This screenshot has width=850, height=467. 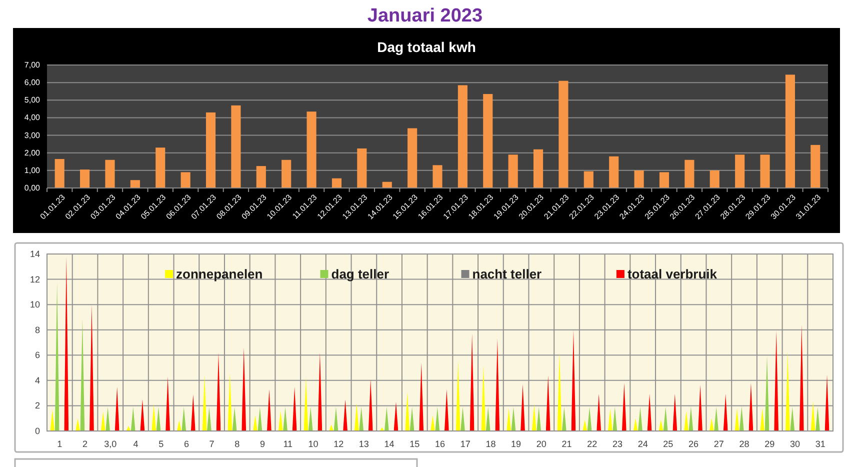 What do you see at coordinates (32, 65) in the screenshot?
I see `y-tick-label: 7,00` at bounding box center [32, 65].